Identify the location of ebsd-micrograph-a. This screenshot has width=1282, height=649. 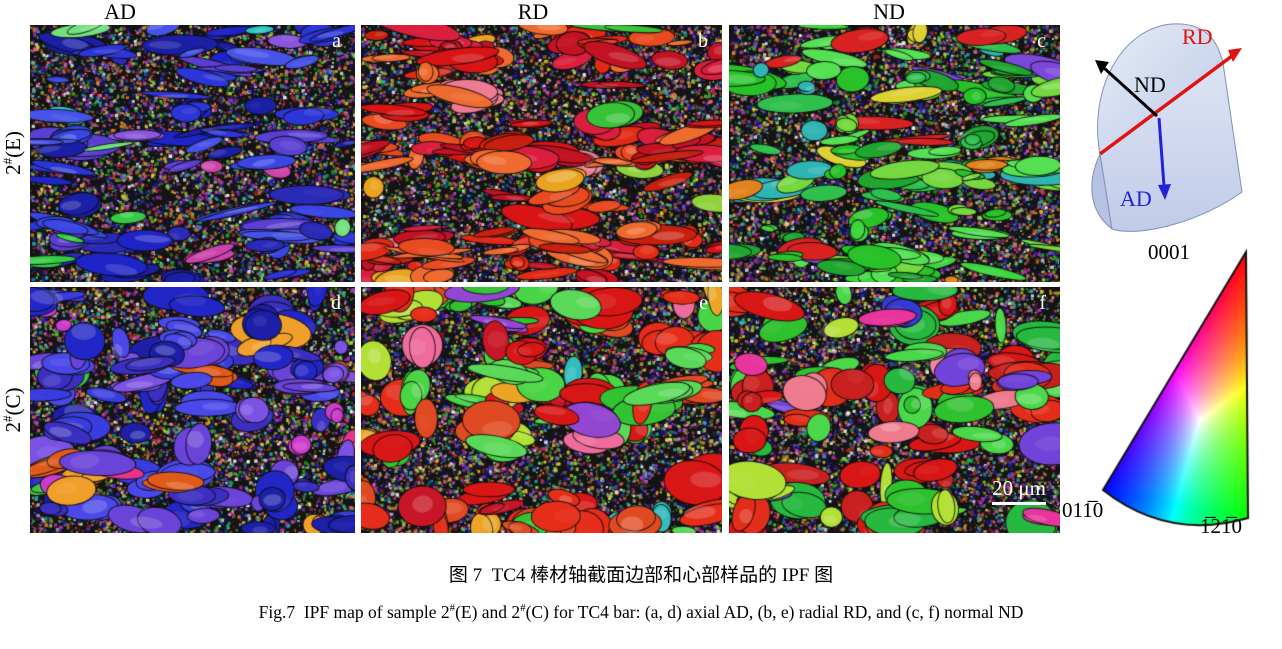
(192, 153).